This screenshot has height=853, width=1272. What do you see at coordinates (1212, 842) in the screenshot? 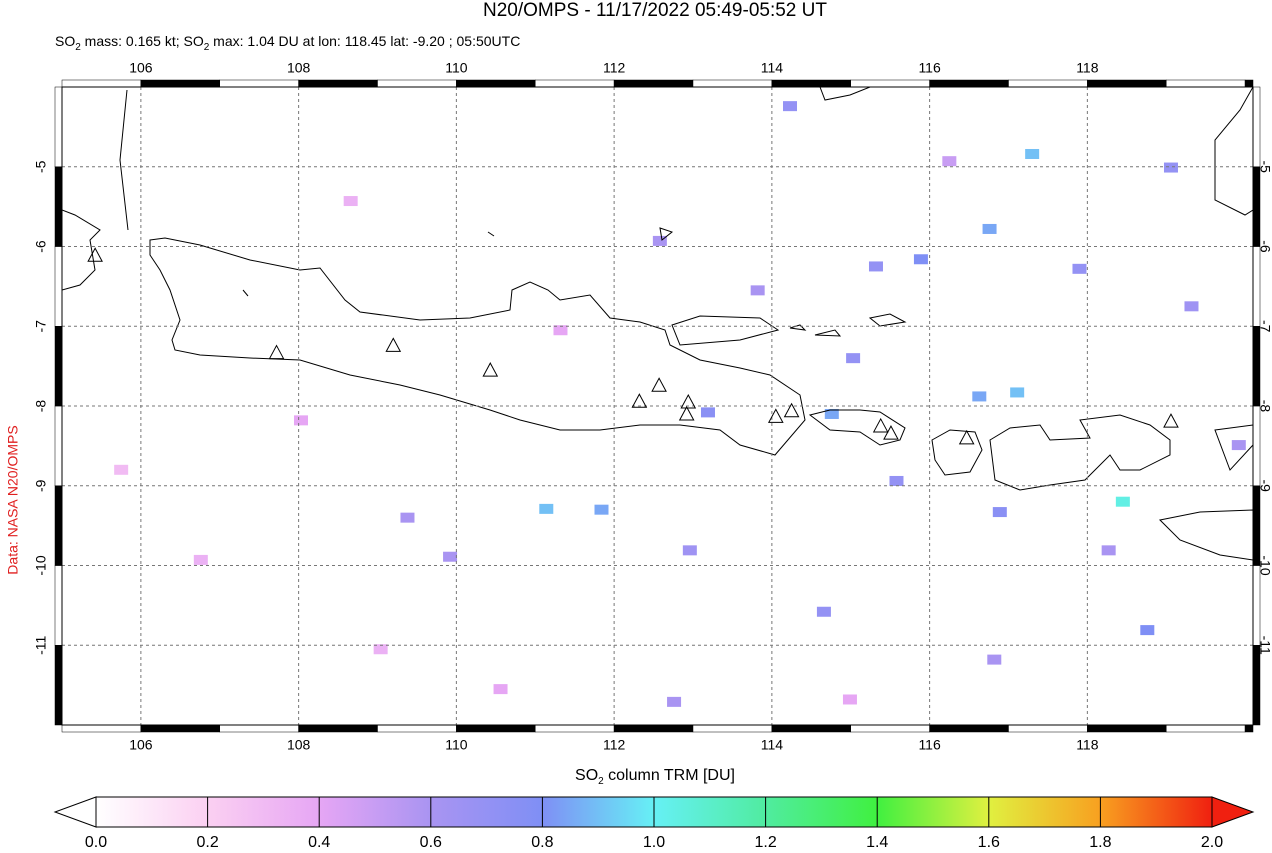
I see `colorbar-tick-label: 2.0` at bounding box center [1212, 842].